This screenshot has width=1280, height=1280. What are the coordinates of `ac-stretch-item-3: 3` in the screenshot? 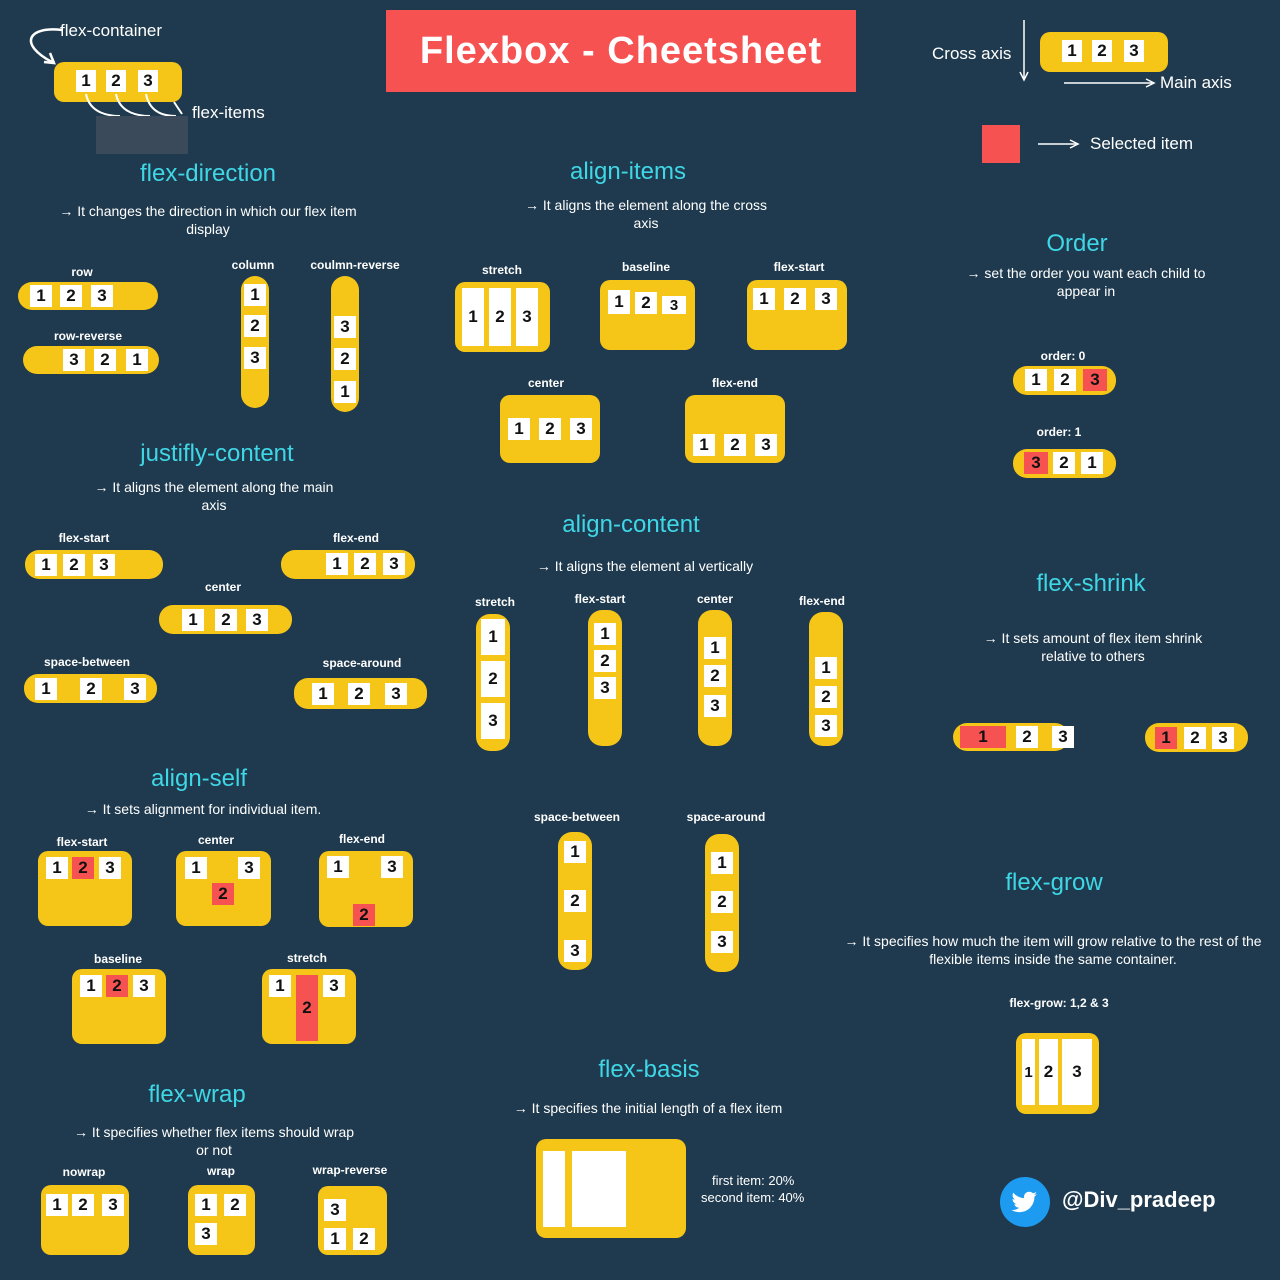 It's located at (493, 721).